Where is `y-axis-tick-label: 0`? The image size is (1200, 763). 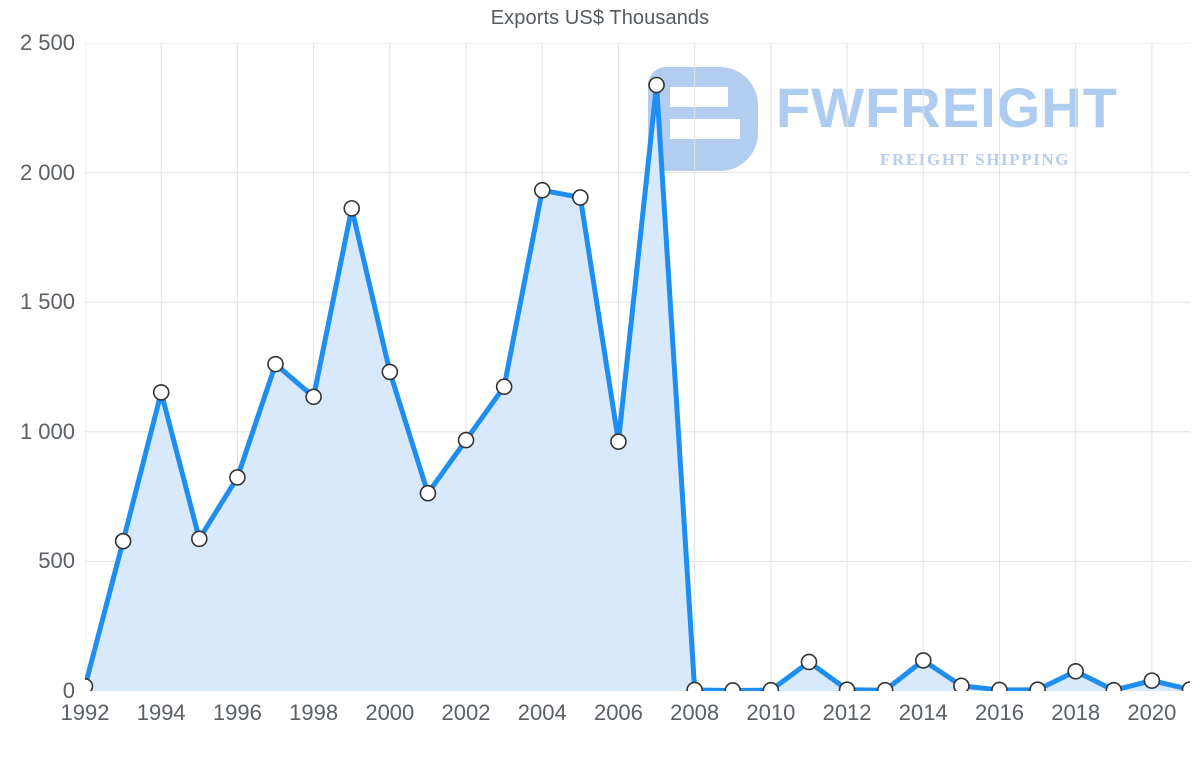
y-axis-tick-label: 0 is located at coordinates (68, 690).